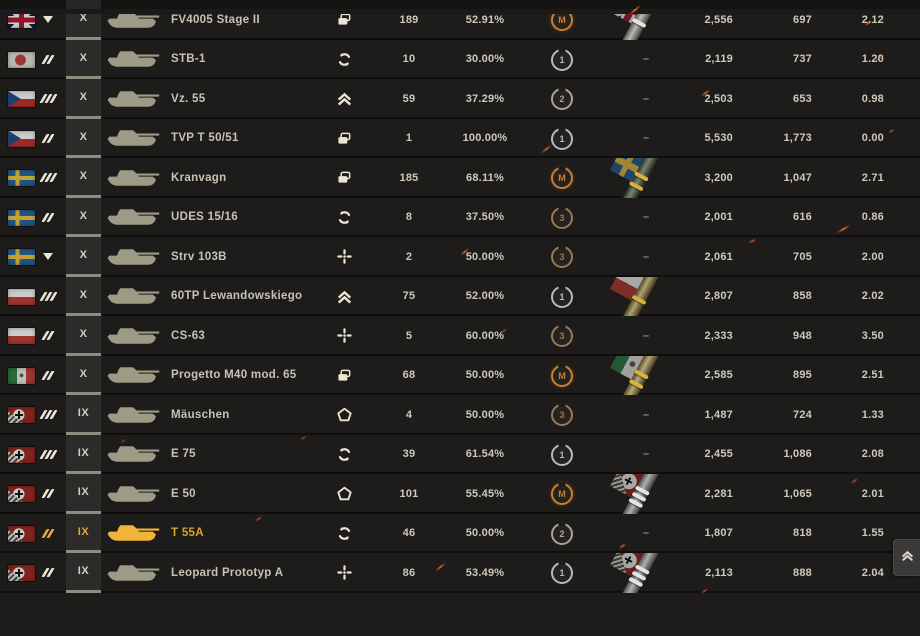 The image size is (920, 636). Describe the element at coordinates (460, 533) in the screenshot. I see `vehicle-row-t-55a: IX T 55A 46 50.00% 2 1,807 818 1.55 –` at that location.